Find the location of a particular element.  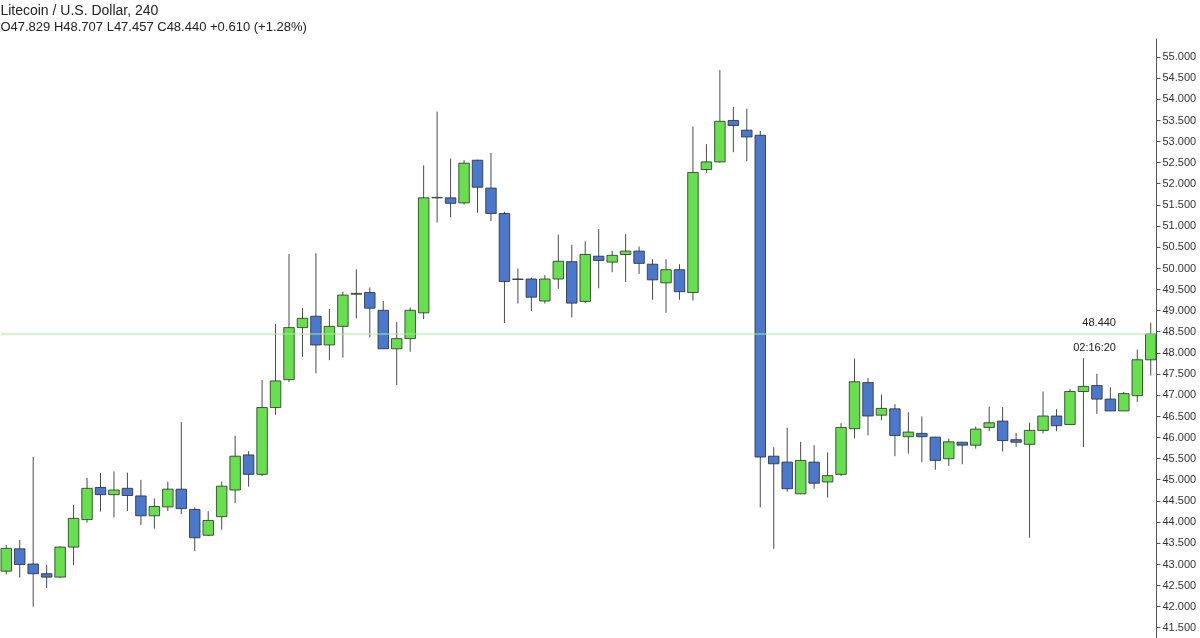

y-tick-label: 53.500 is located at coordinates (1179, 119).